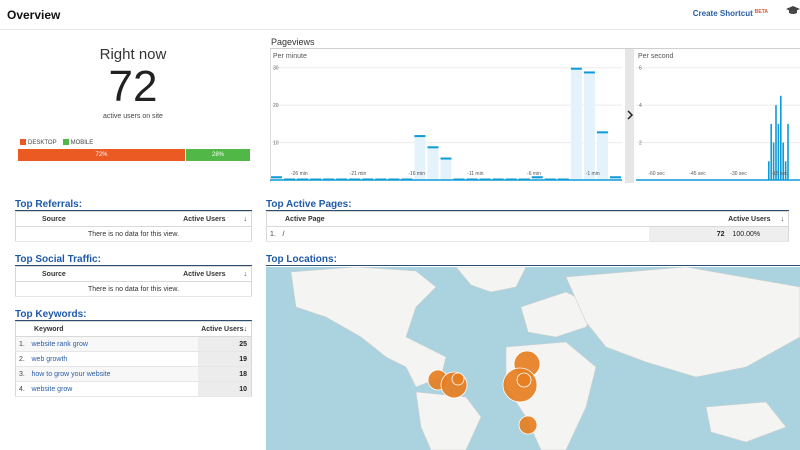 The image size is (800, 450). What do you see at coordinates (23, 359) in the screenshot?
I see `row-number: 2.` at bounding box center [23, 359].